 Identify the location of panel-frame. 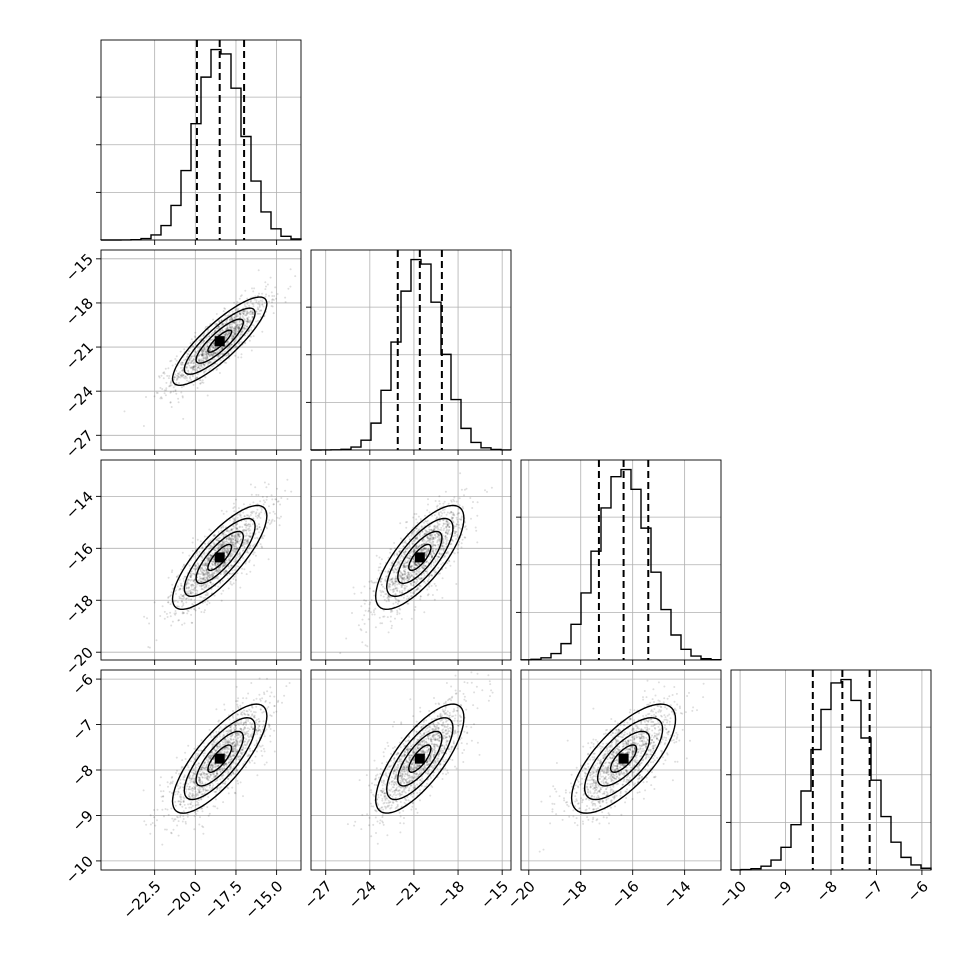
(201, 560).